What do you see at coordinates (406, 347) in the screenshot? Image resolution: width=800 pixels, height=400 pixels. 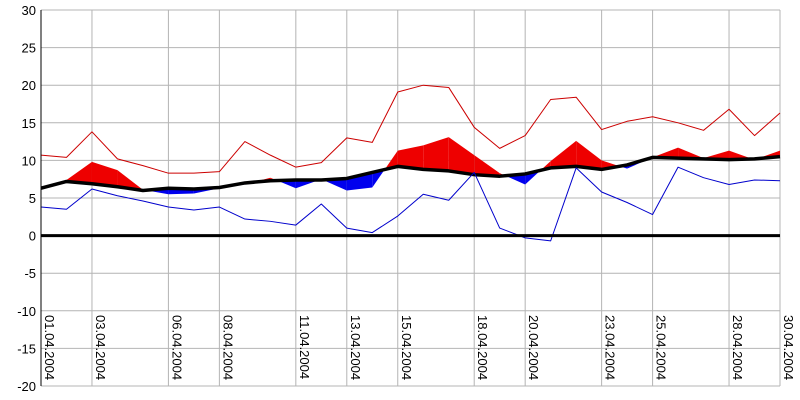 I see `x-tick-label: 15.04.2004` at bounding box center [406, 347].